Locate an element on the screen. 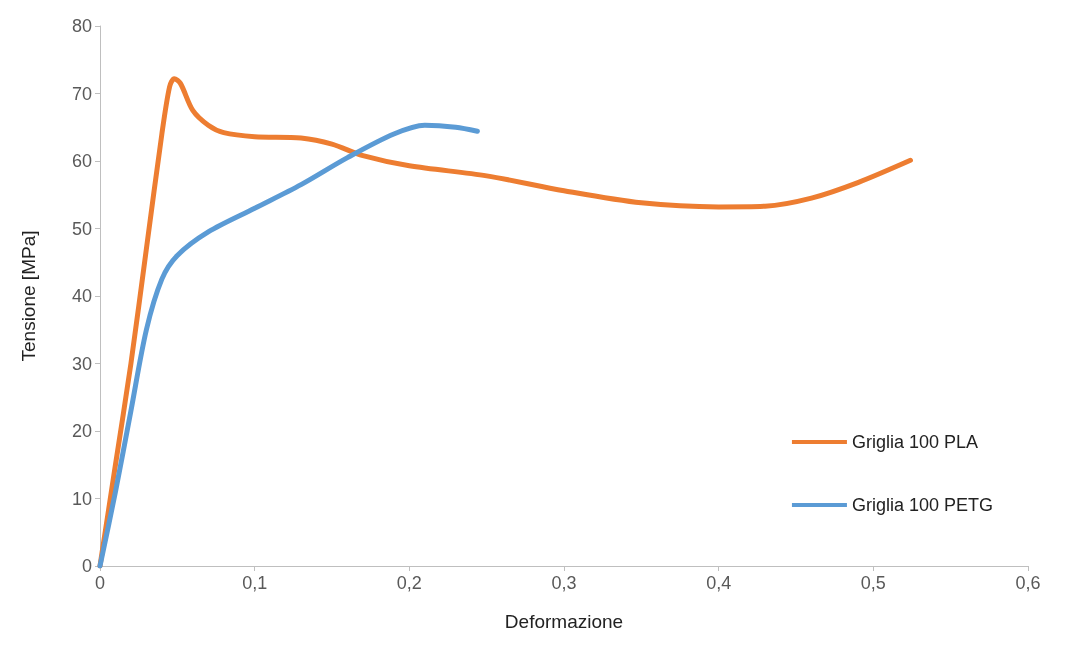 The width and height of the screenshot is (1067, 654). y-tick-label: 20 is located at coordinates (81, 431).